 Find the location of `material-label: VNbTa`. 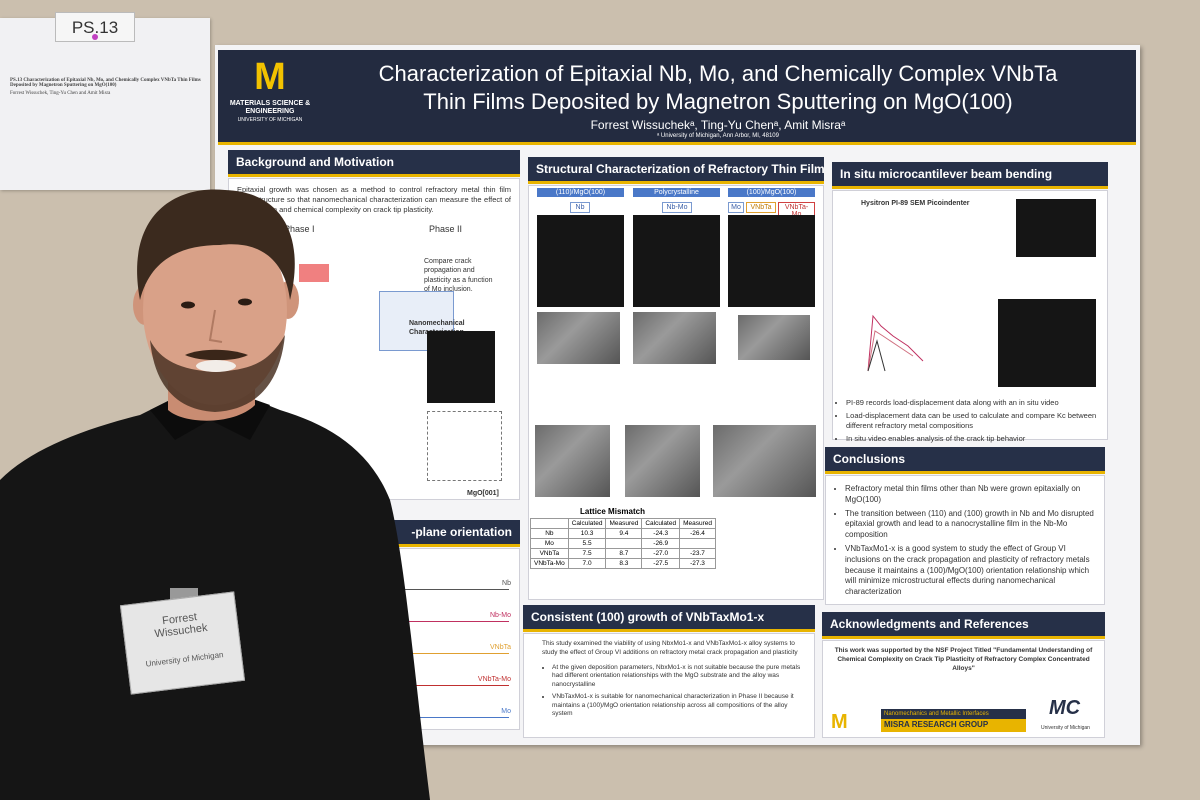

material-label: VNbTa is located at coordinates (761, 207).